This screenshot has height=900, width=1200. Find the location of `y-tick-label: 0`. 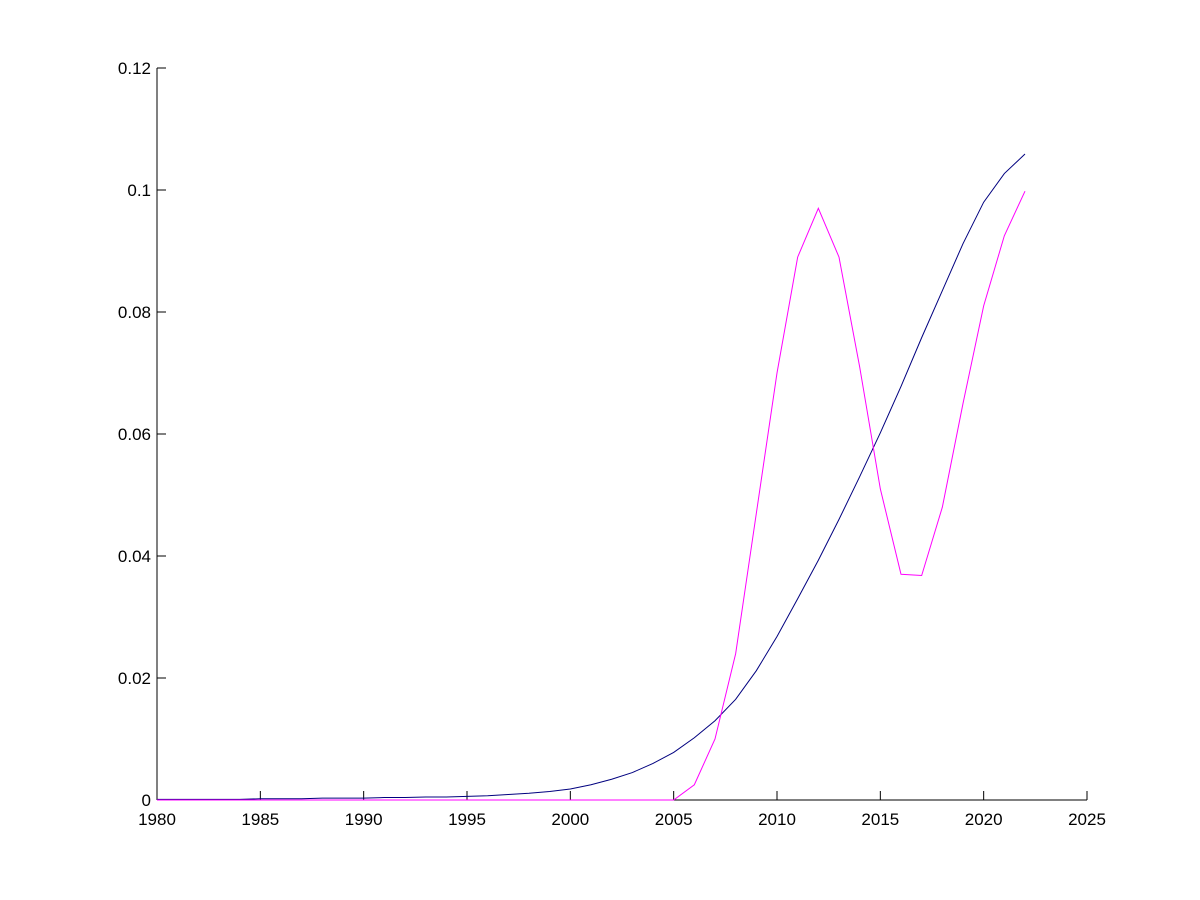

y-tick-label: 0 is located at coordinates (146, 800).